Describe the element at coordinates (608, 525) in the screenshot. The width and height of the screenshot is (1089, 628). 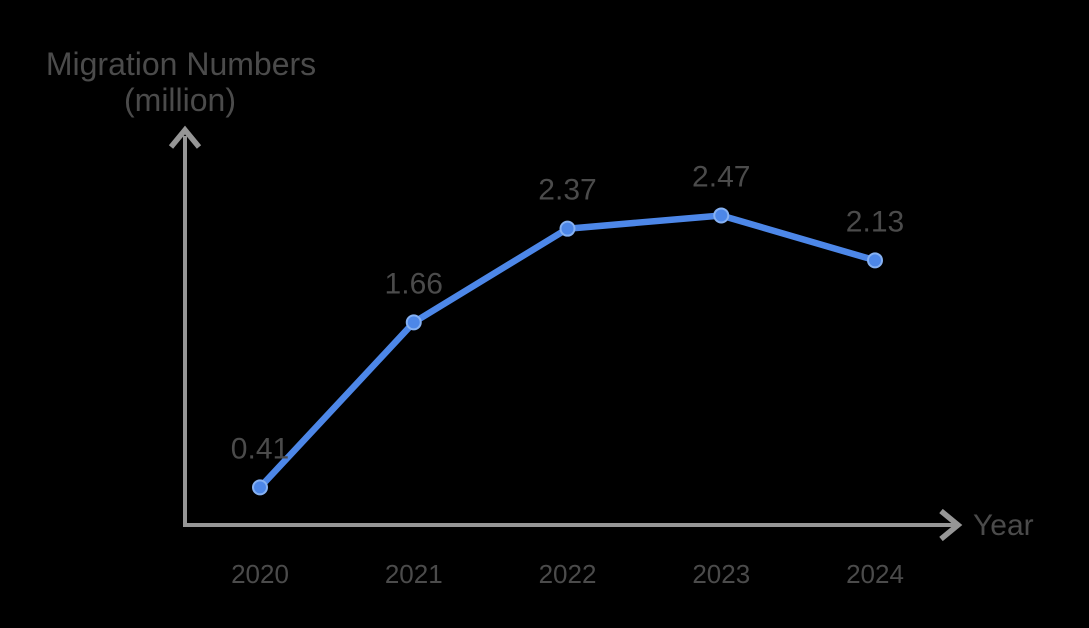
I see `x-axis: Year` at that location.